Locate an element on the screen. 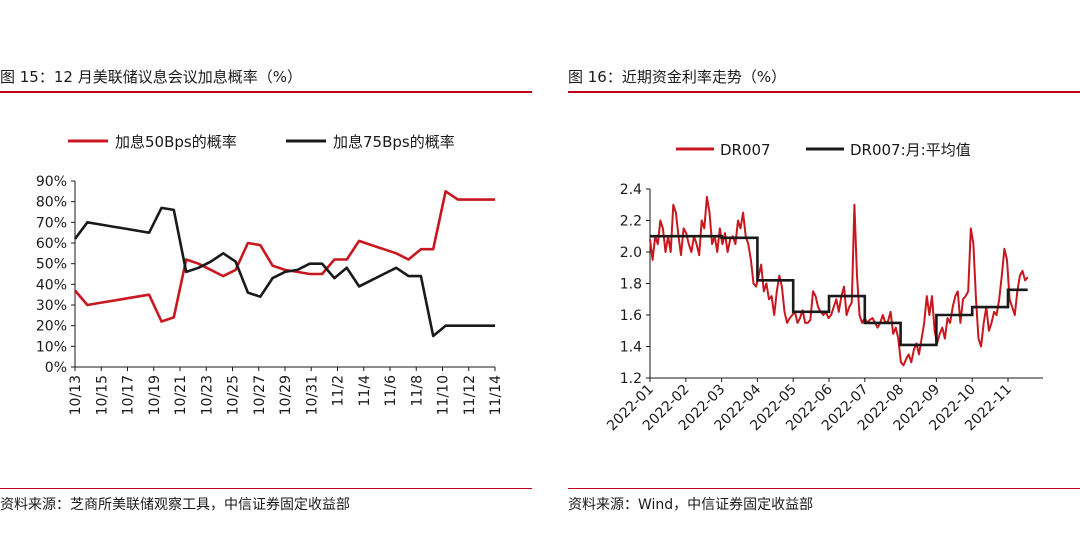 The image size is (1080, 547). x-tick-label: 10/17 is located at coordinates (129, 395).